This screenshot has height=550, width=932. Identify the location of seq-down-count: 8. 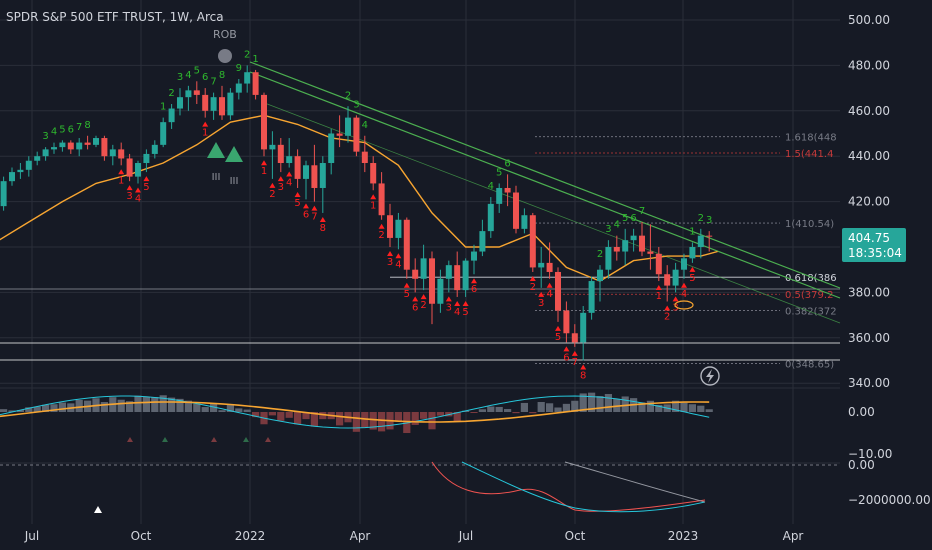
(583, 376).